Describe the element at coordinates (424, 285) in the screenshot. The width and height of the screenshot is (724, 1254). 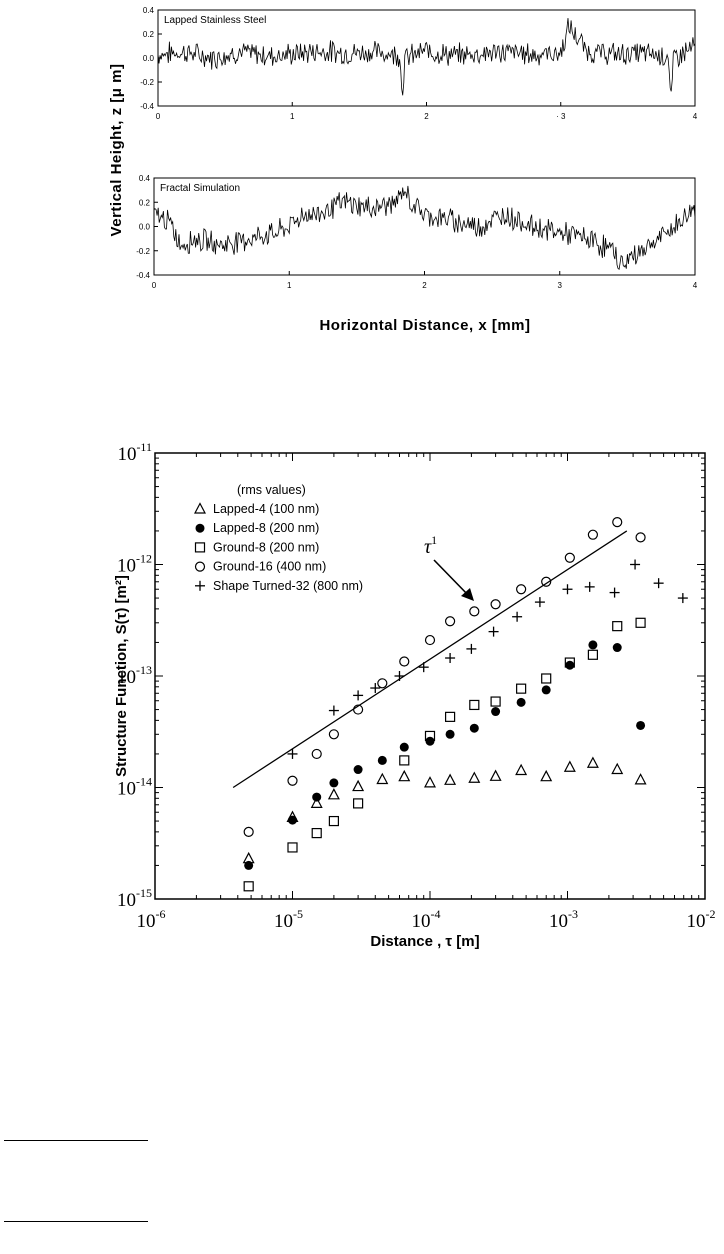
I see `x-tick-label: 2` at that location.